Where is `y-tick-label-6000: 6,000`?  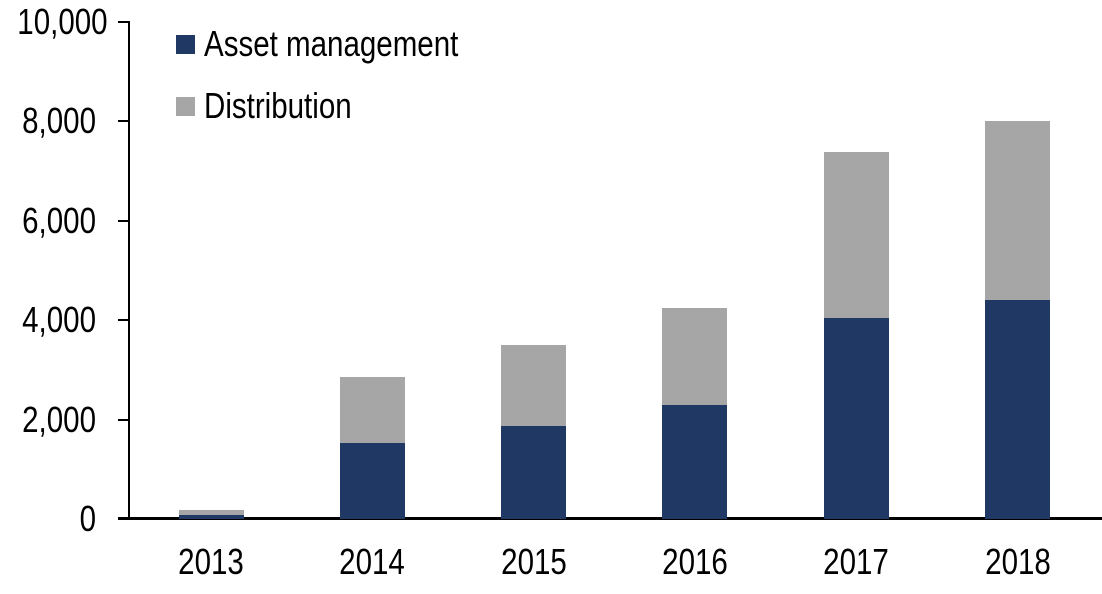
y-tick-label-6000: 6,000 is located at coordinates (59, 220).